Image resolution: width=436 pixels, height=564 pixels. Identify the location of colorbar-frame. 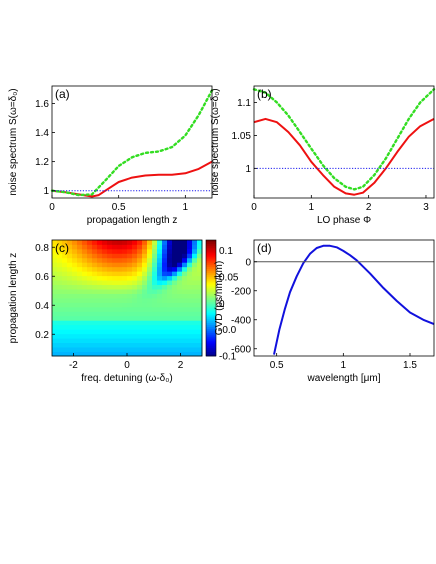
(211, 298).